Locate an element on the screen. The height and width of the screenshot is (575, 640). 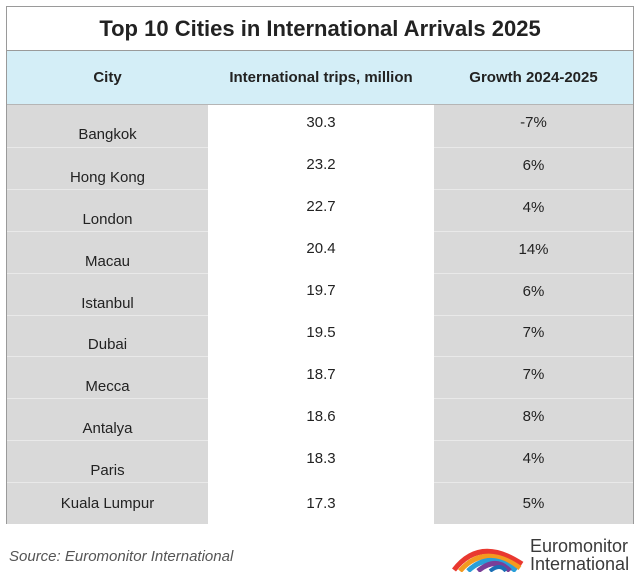
cell-city: Paris is located at coordinates (107, 461).